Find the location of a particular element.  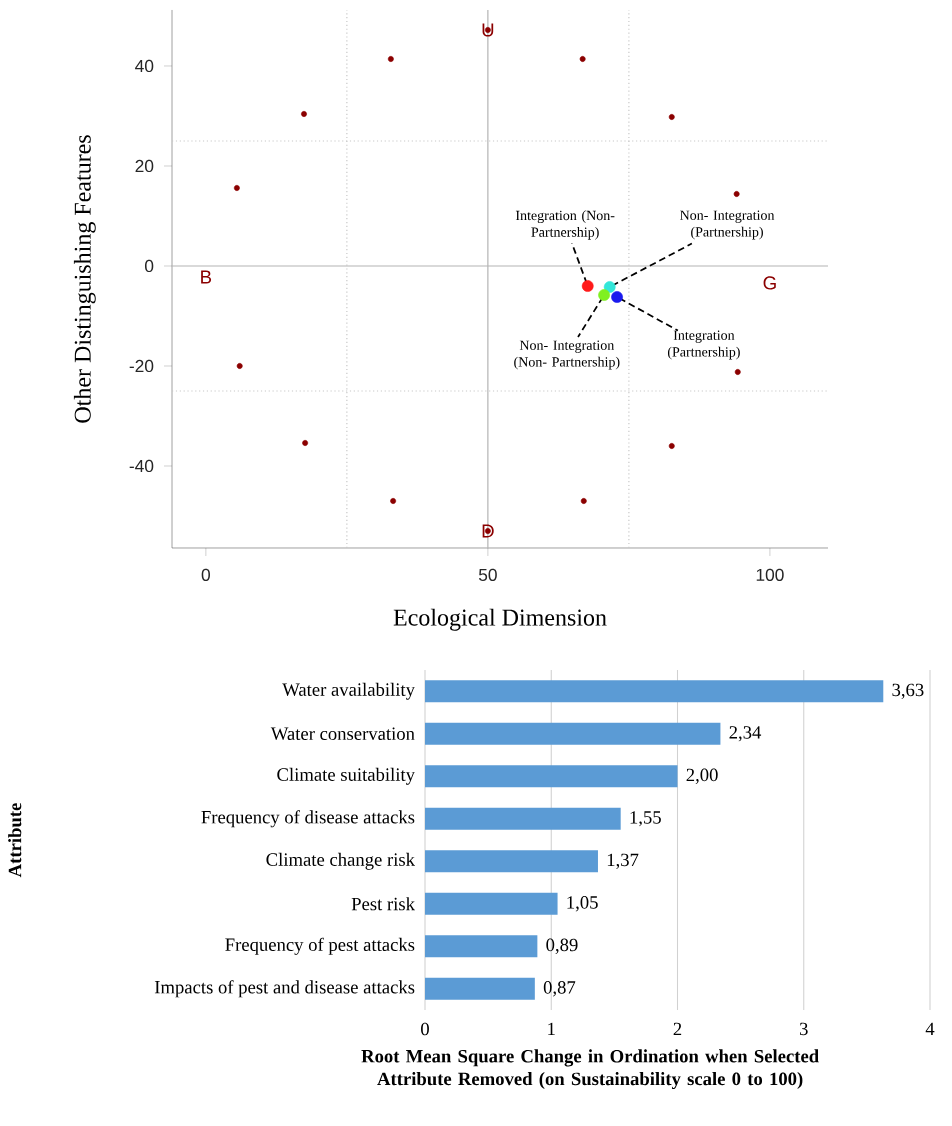

data-label: 2,00 is located at coordinates (702, 776).